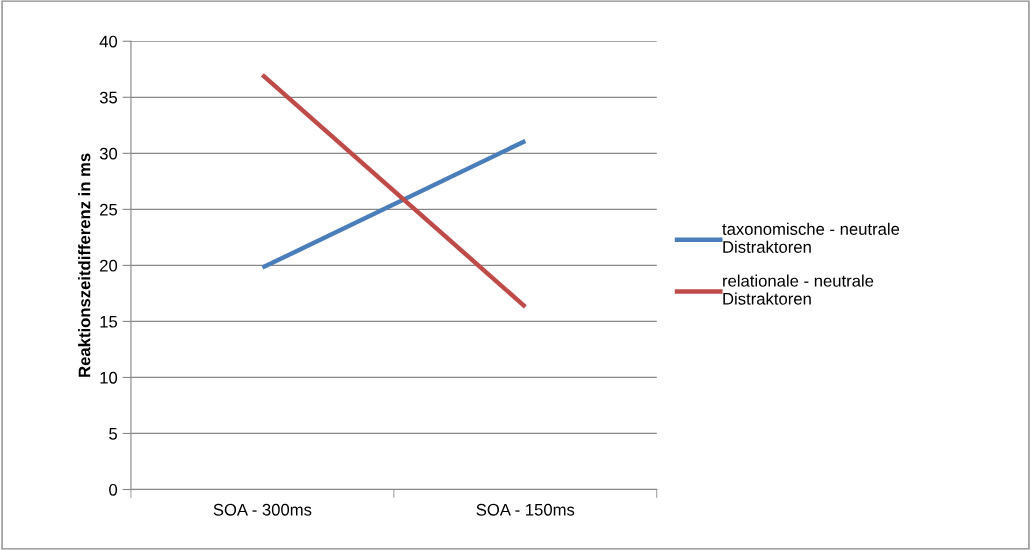 This screenshot has width=1031, height=550. What do you see at coordinates (109, 377) in the screenshot?
I see `y-tick-label: 10` at bounding box center [109, 377].